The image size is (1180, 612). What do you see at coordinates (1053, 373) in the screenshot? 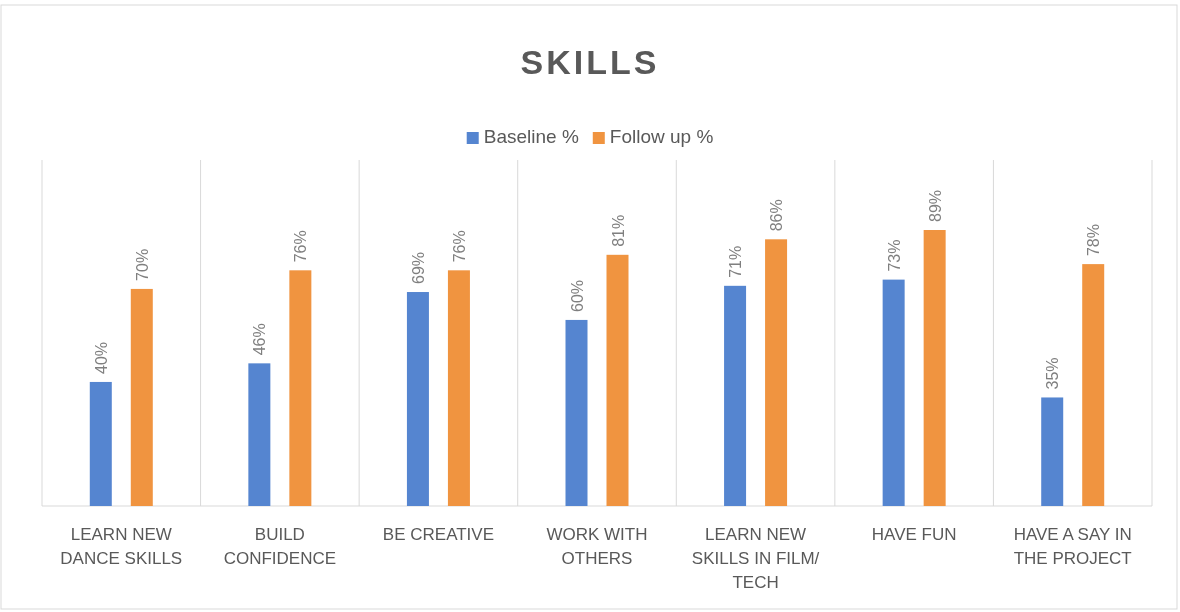
I see `data-label: 35%` at bounding box center [1053, 373].